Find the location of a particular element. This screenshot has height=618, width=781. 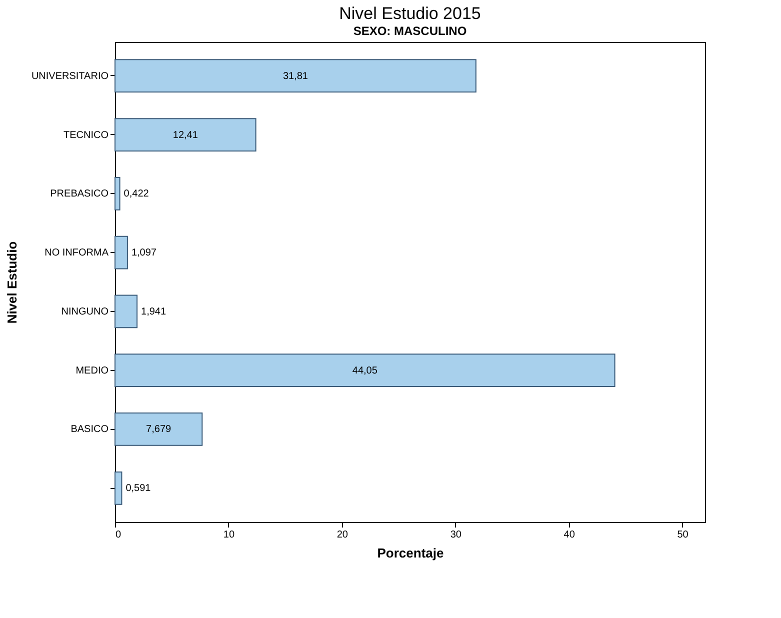

data-label: 44,05 is located at coordinates (365, 370).